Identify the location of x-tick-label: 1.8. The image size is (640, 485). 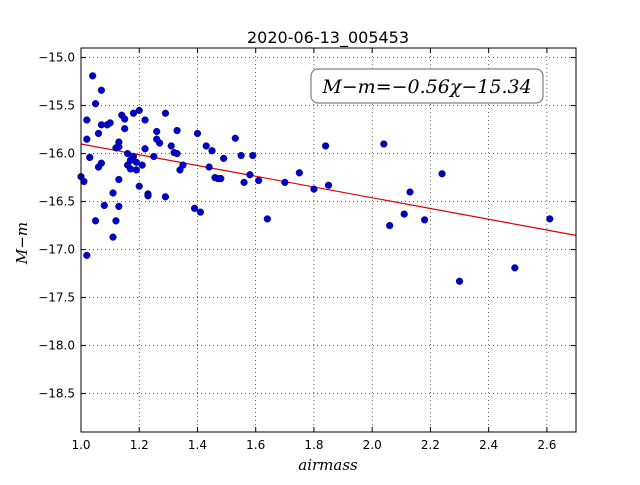
(313, 445).